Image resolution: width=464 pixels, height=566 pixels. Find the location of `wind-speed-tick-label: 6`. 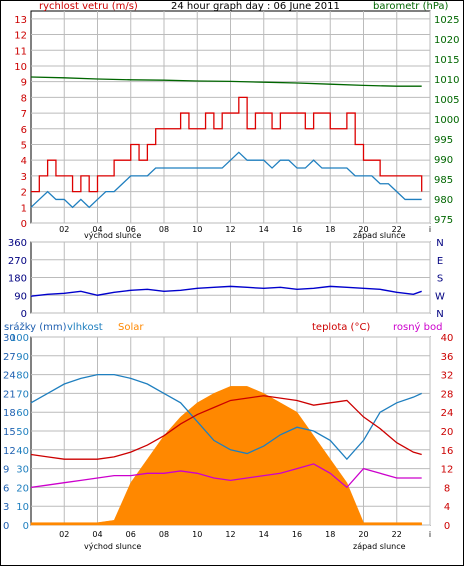

wind-speed-tick-label: 6 is located at coordinates (24, 130).